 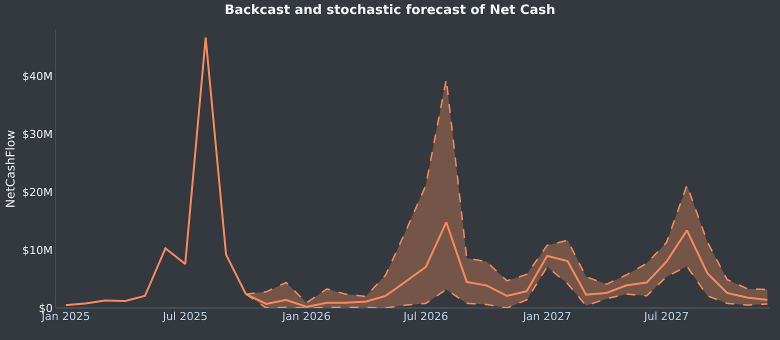 What do you see at coordinates (306, 316) in the screenshot?
I see `x-tick-label: Jan 2026` at bounding box center [306, 316].